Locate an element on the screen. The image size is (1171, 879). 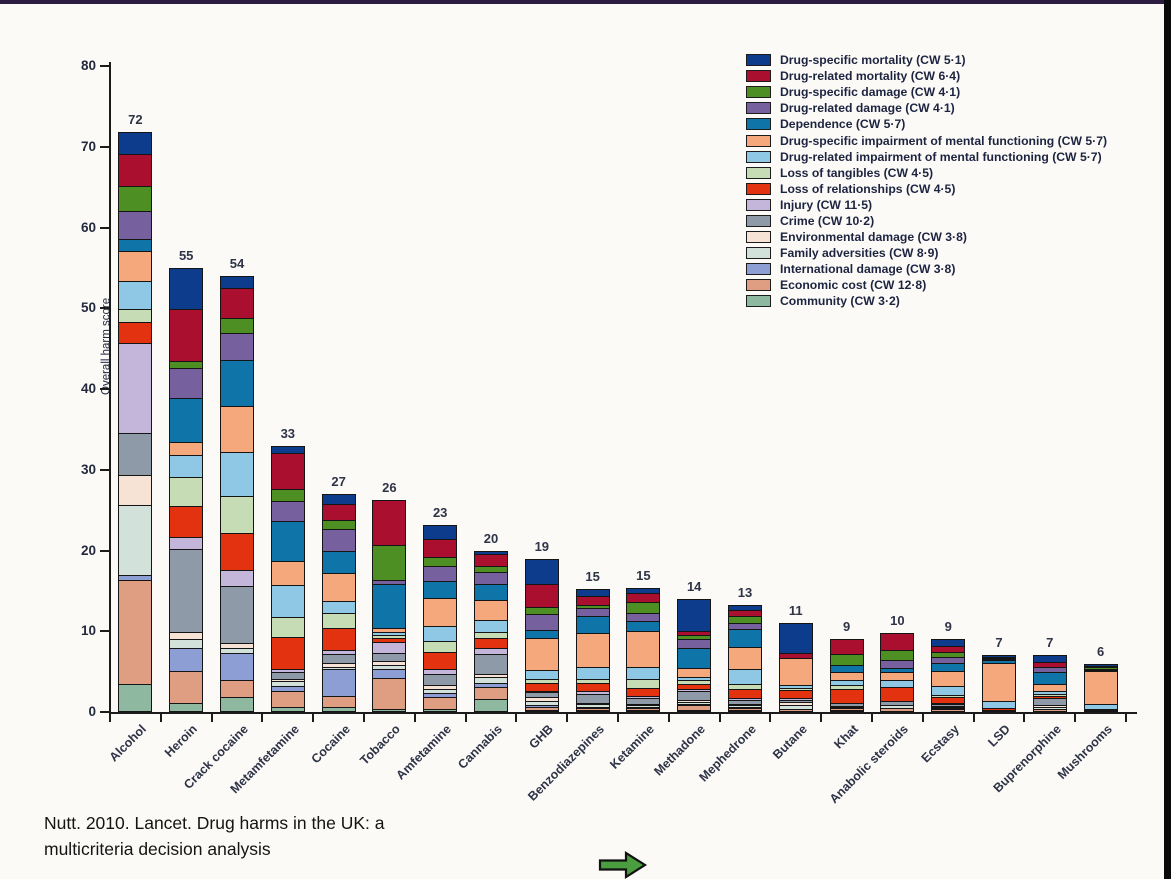
legend-item: International damage (CW 3·8) is located at coordinates (926, 269).